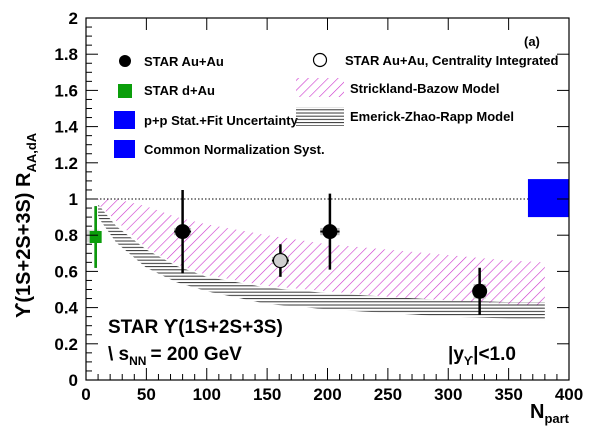  What do you see at coordinates (73, 18) in the screenshot?
I see `y-tick-label: 2` at bounding box center [73, 18].